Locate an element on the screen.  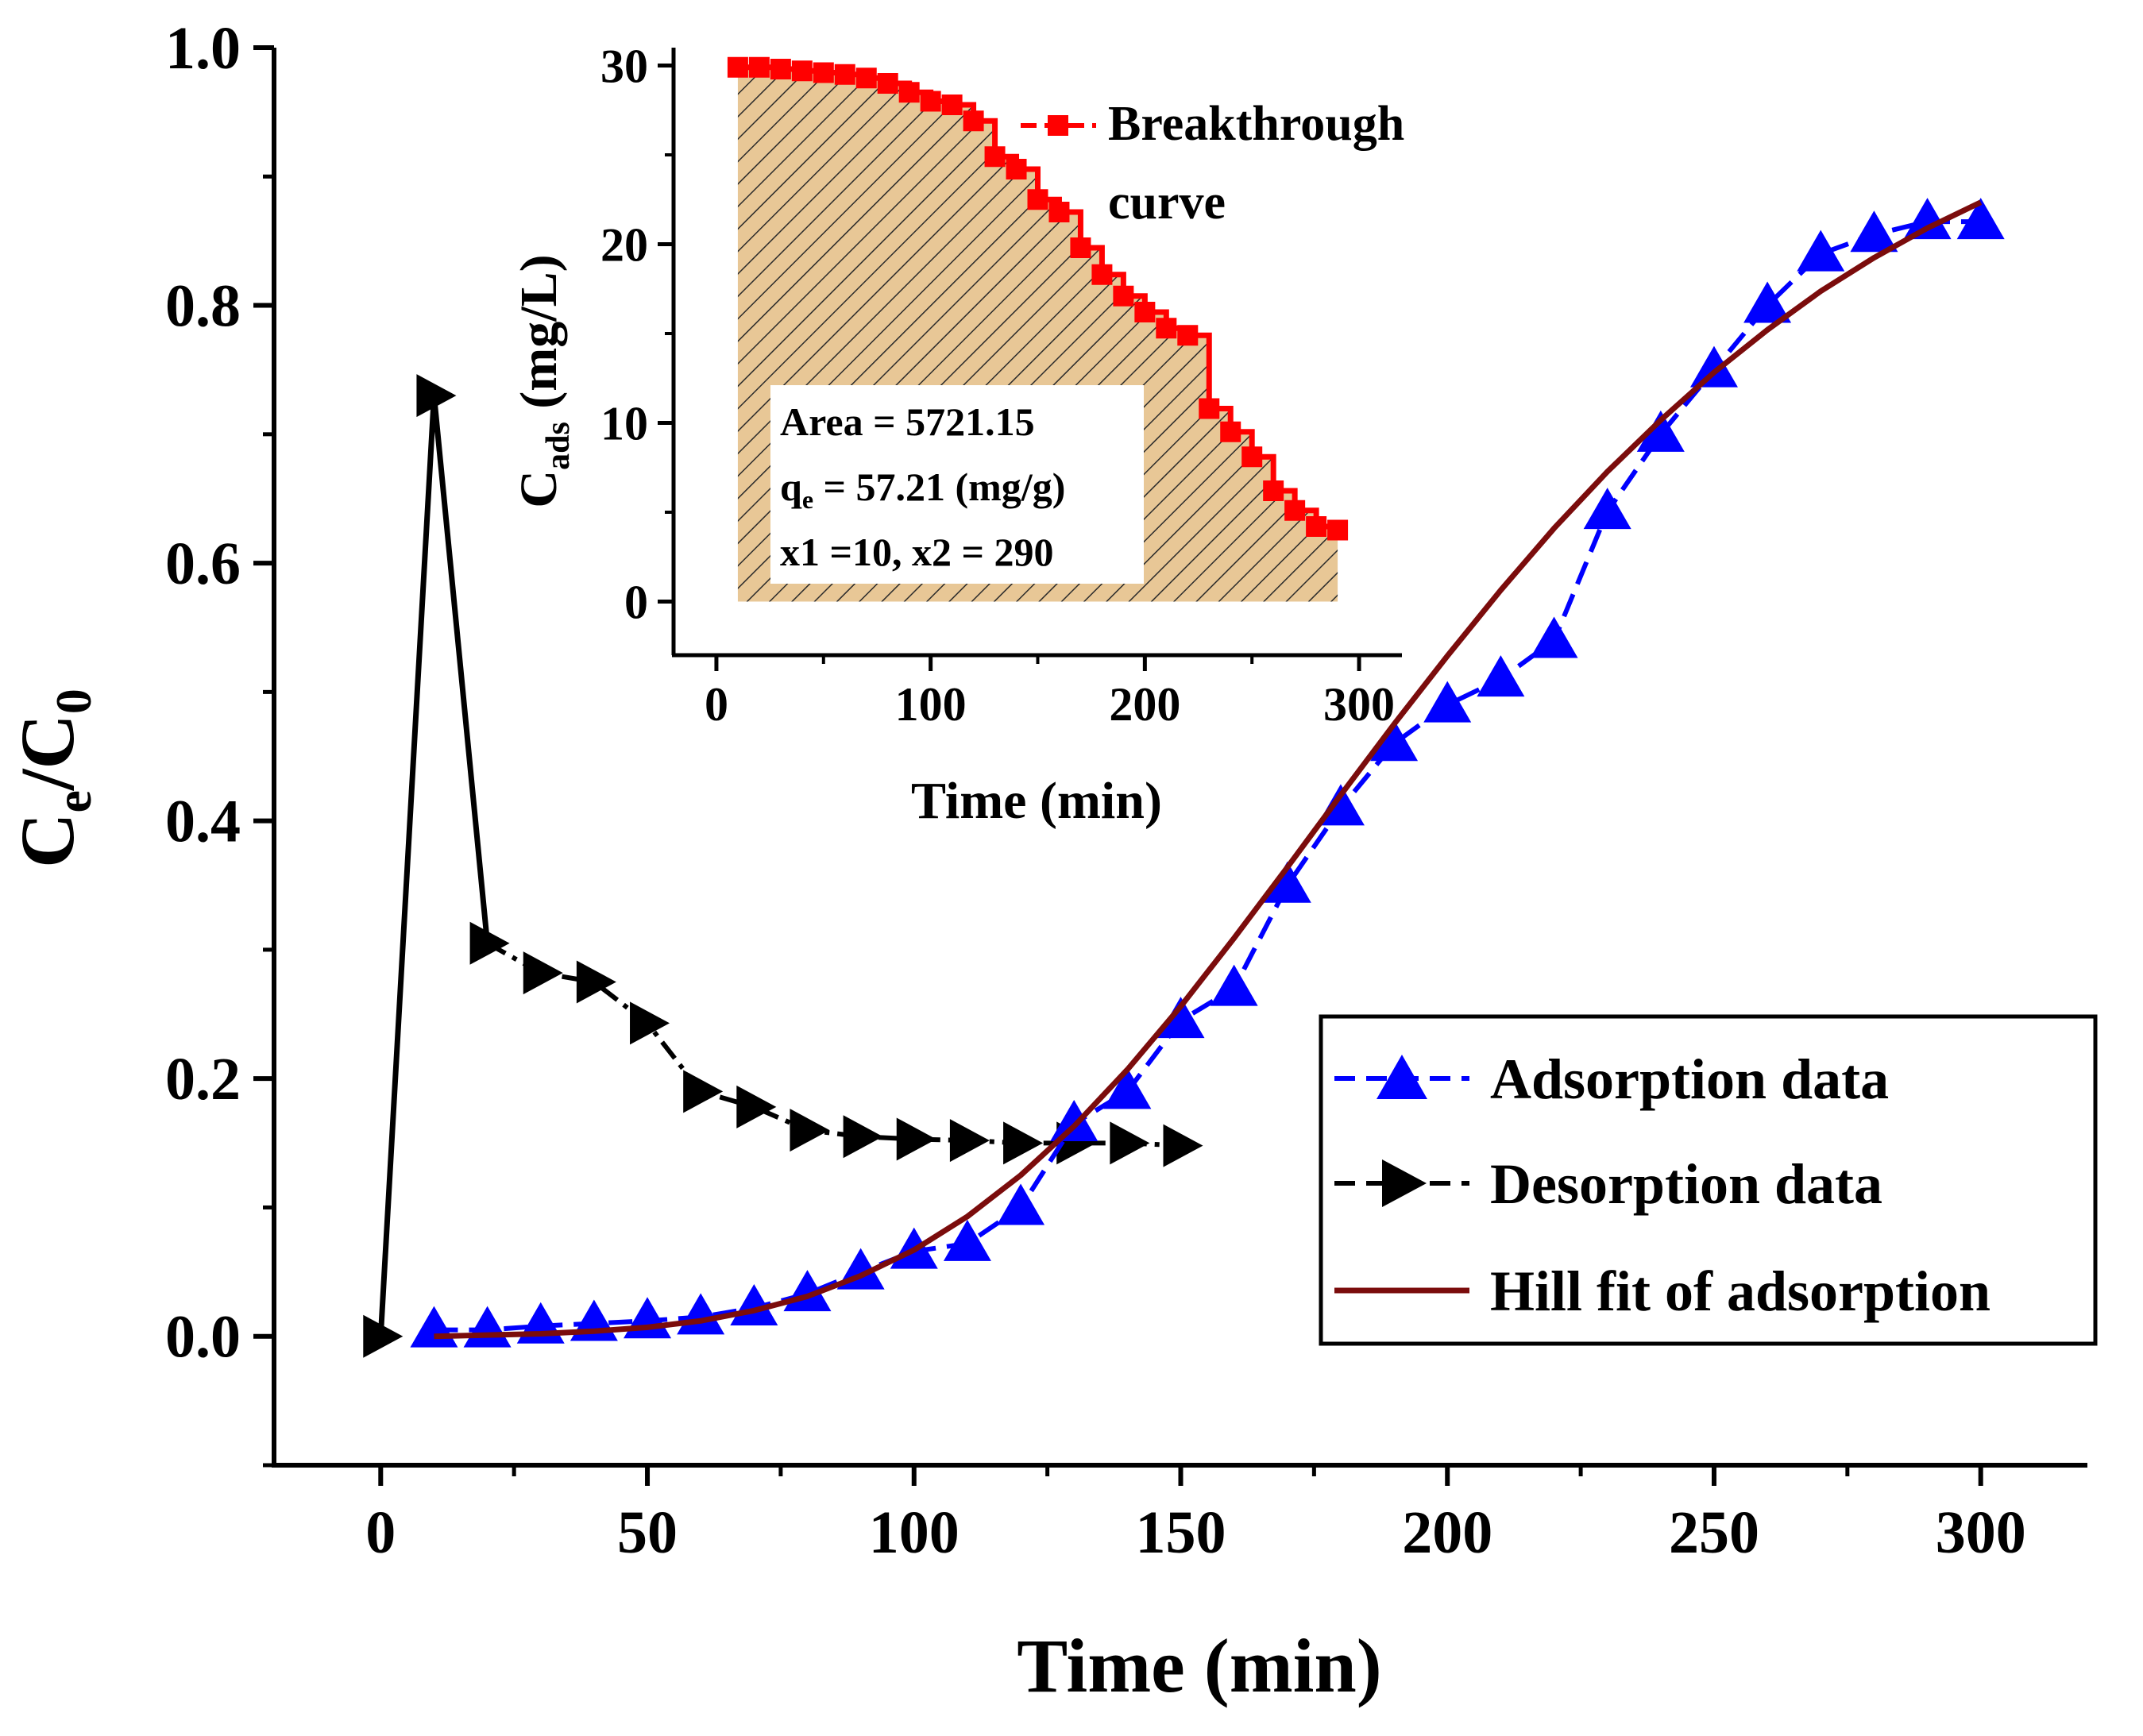
inset-y-tick-label: 0 is located at coordinates (636, 603).